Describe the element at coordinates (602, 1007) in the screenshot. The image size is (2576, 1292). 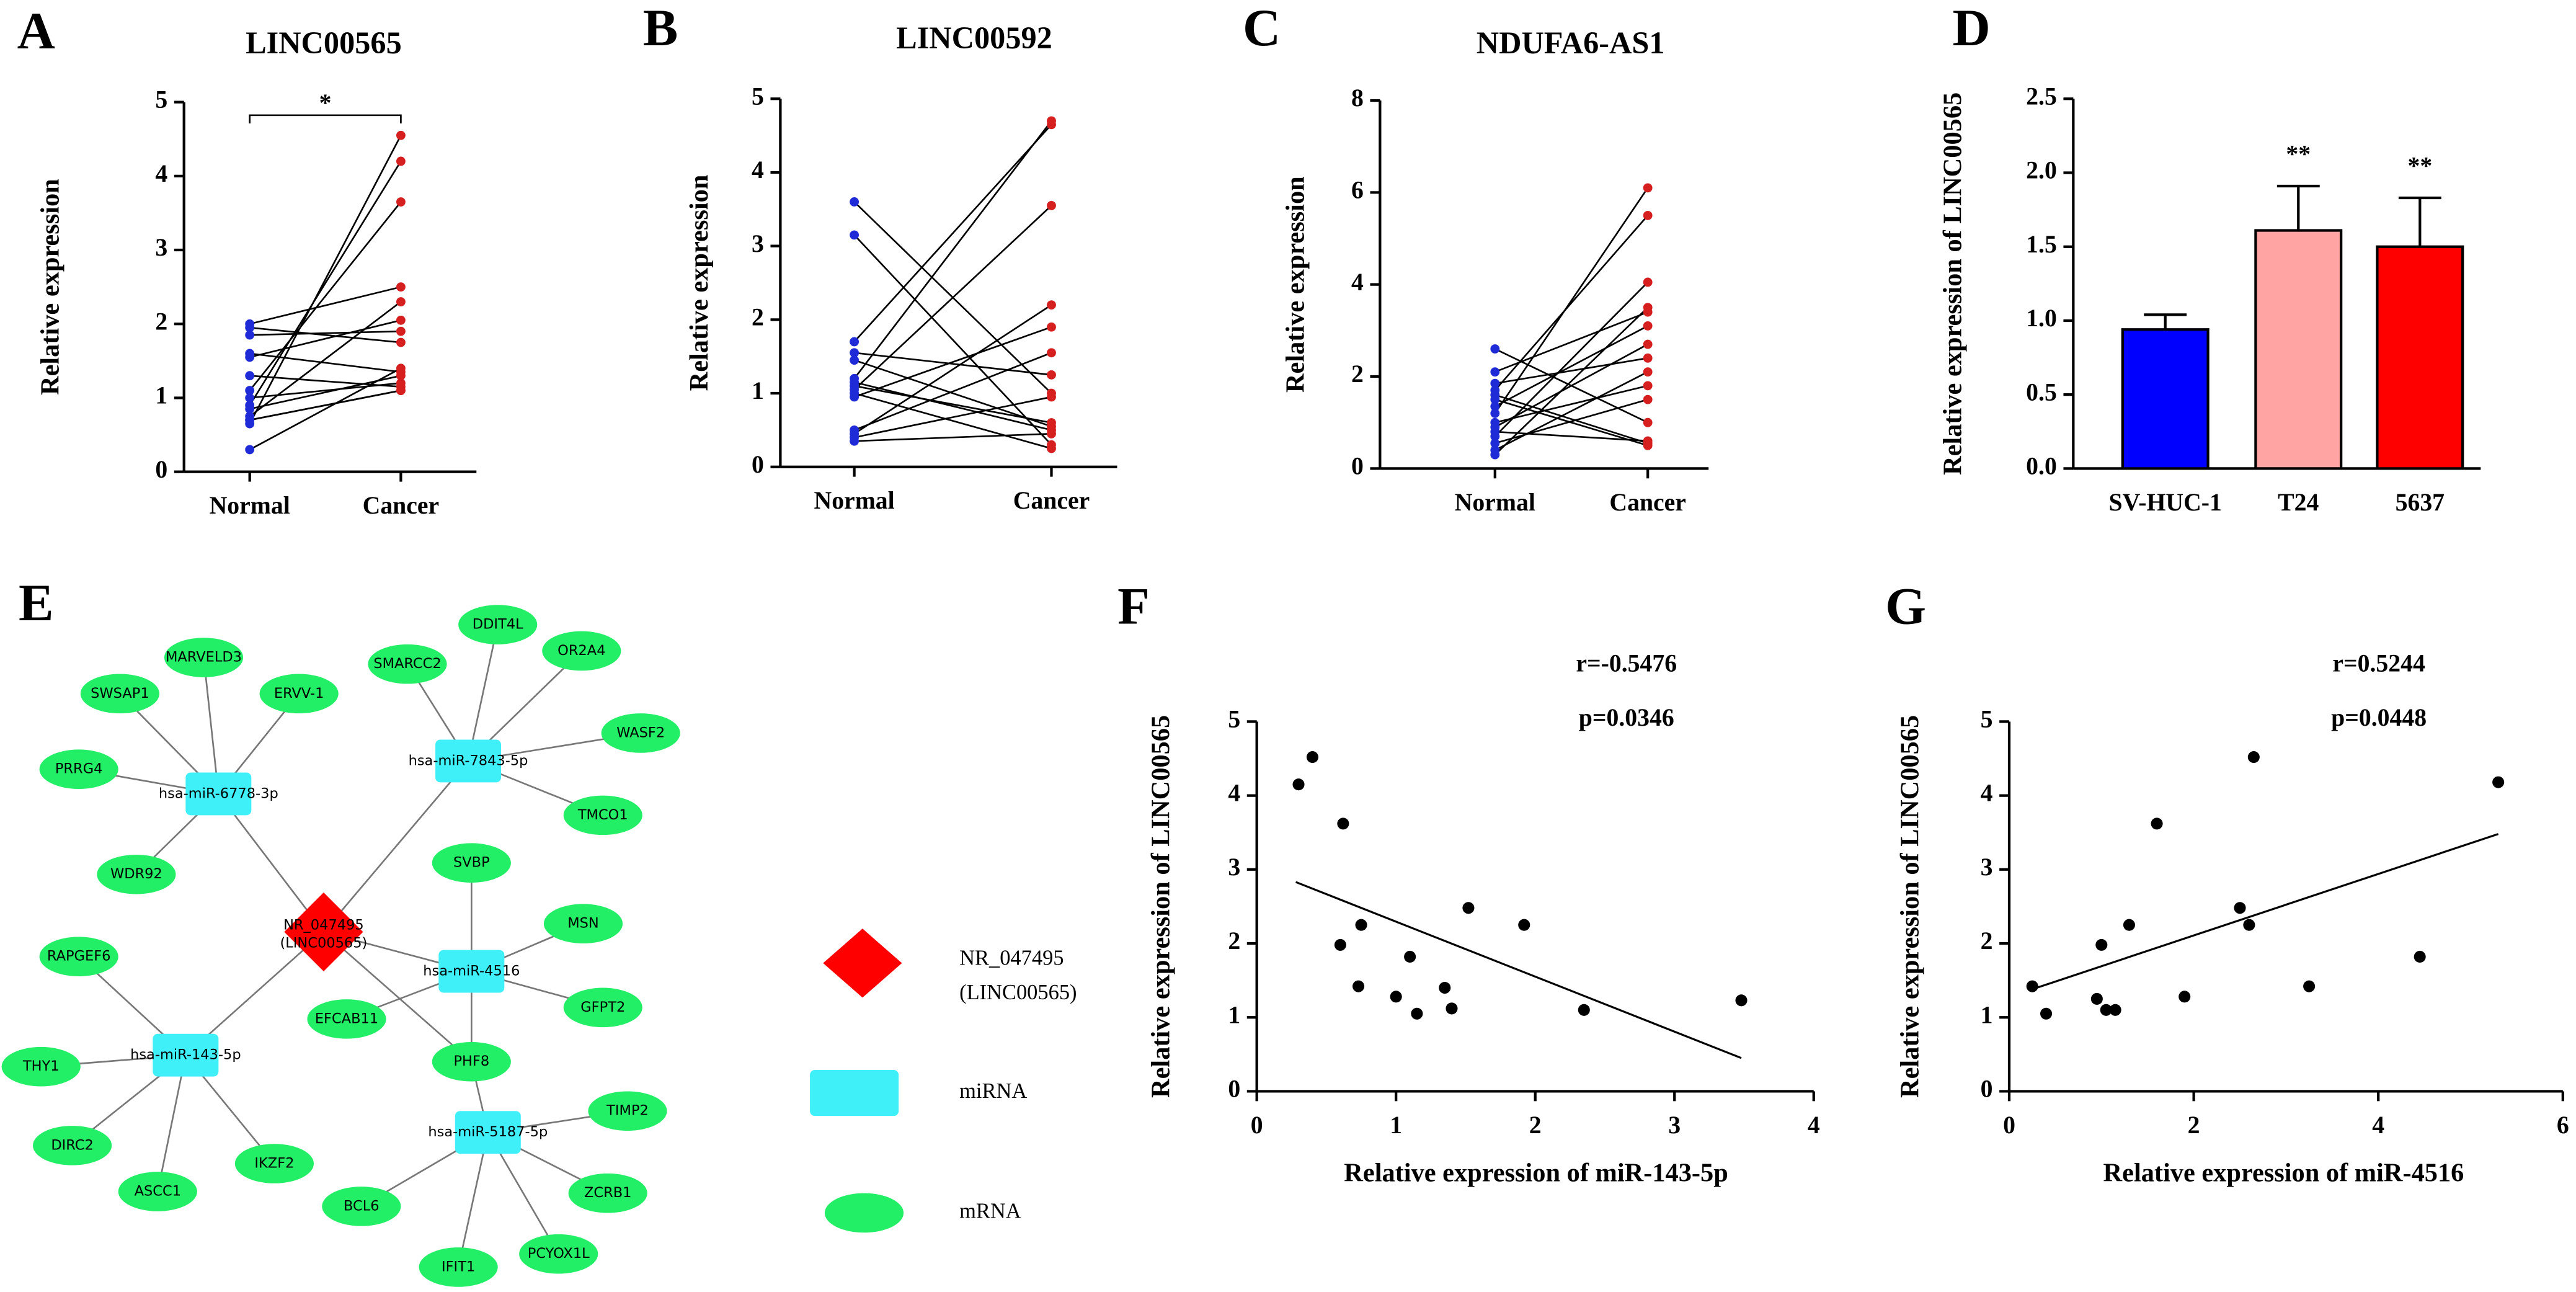
I see `node-label: GFPT2` at that location.